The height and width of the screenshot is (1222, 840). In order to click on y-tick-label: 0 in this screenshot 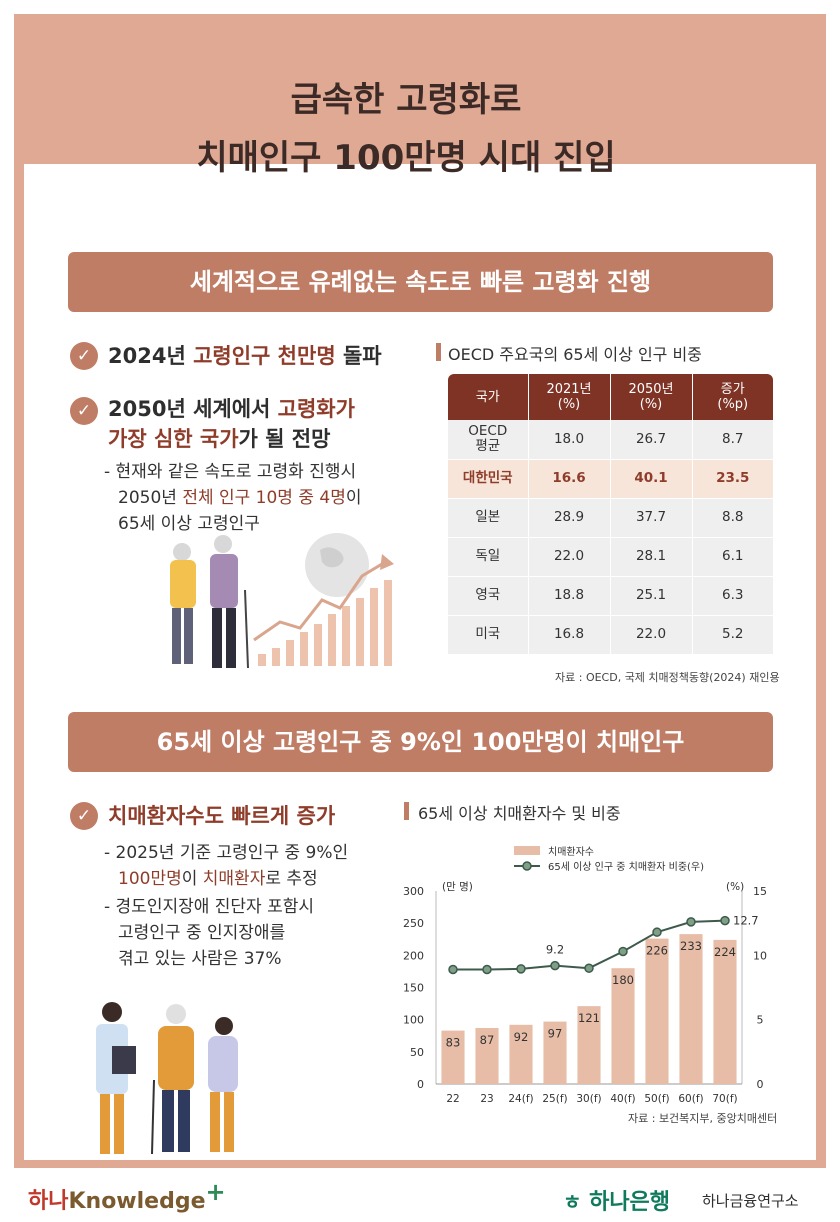, I will do `click(420, 1084)`.